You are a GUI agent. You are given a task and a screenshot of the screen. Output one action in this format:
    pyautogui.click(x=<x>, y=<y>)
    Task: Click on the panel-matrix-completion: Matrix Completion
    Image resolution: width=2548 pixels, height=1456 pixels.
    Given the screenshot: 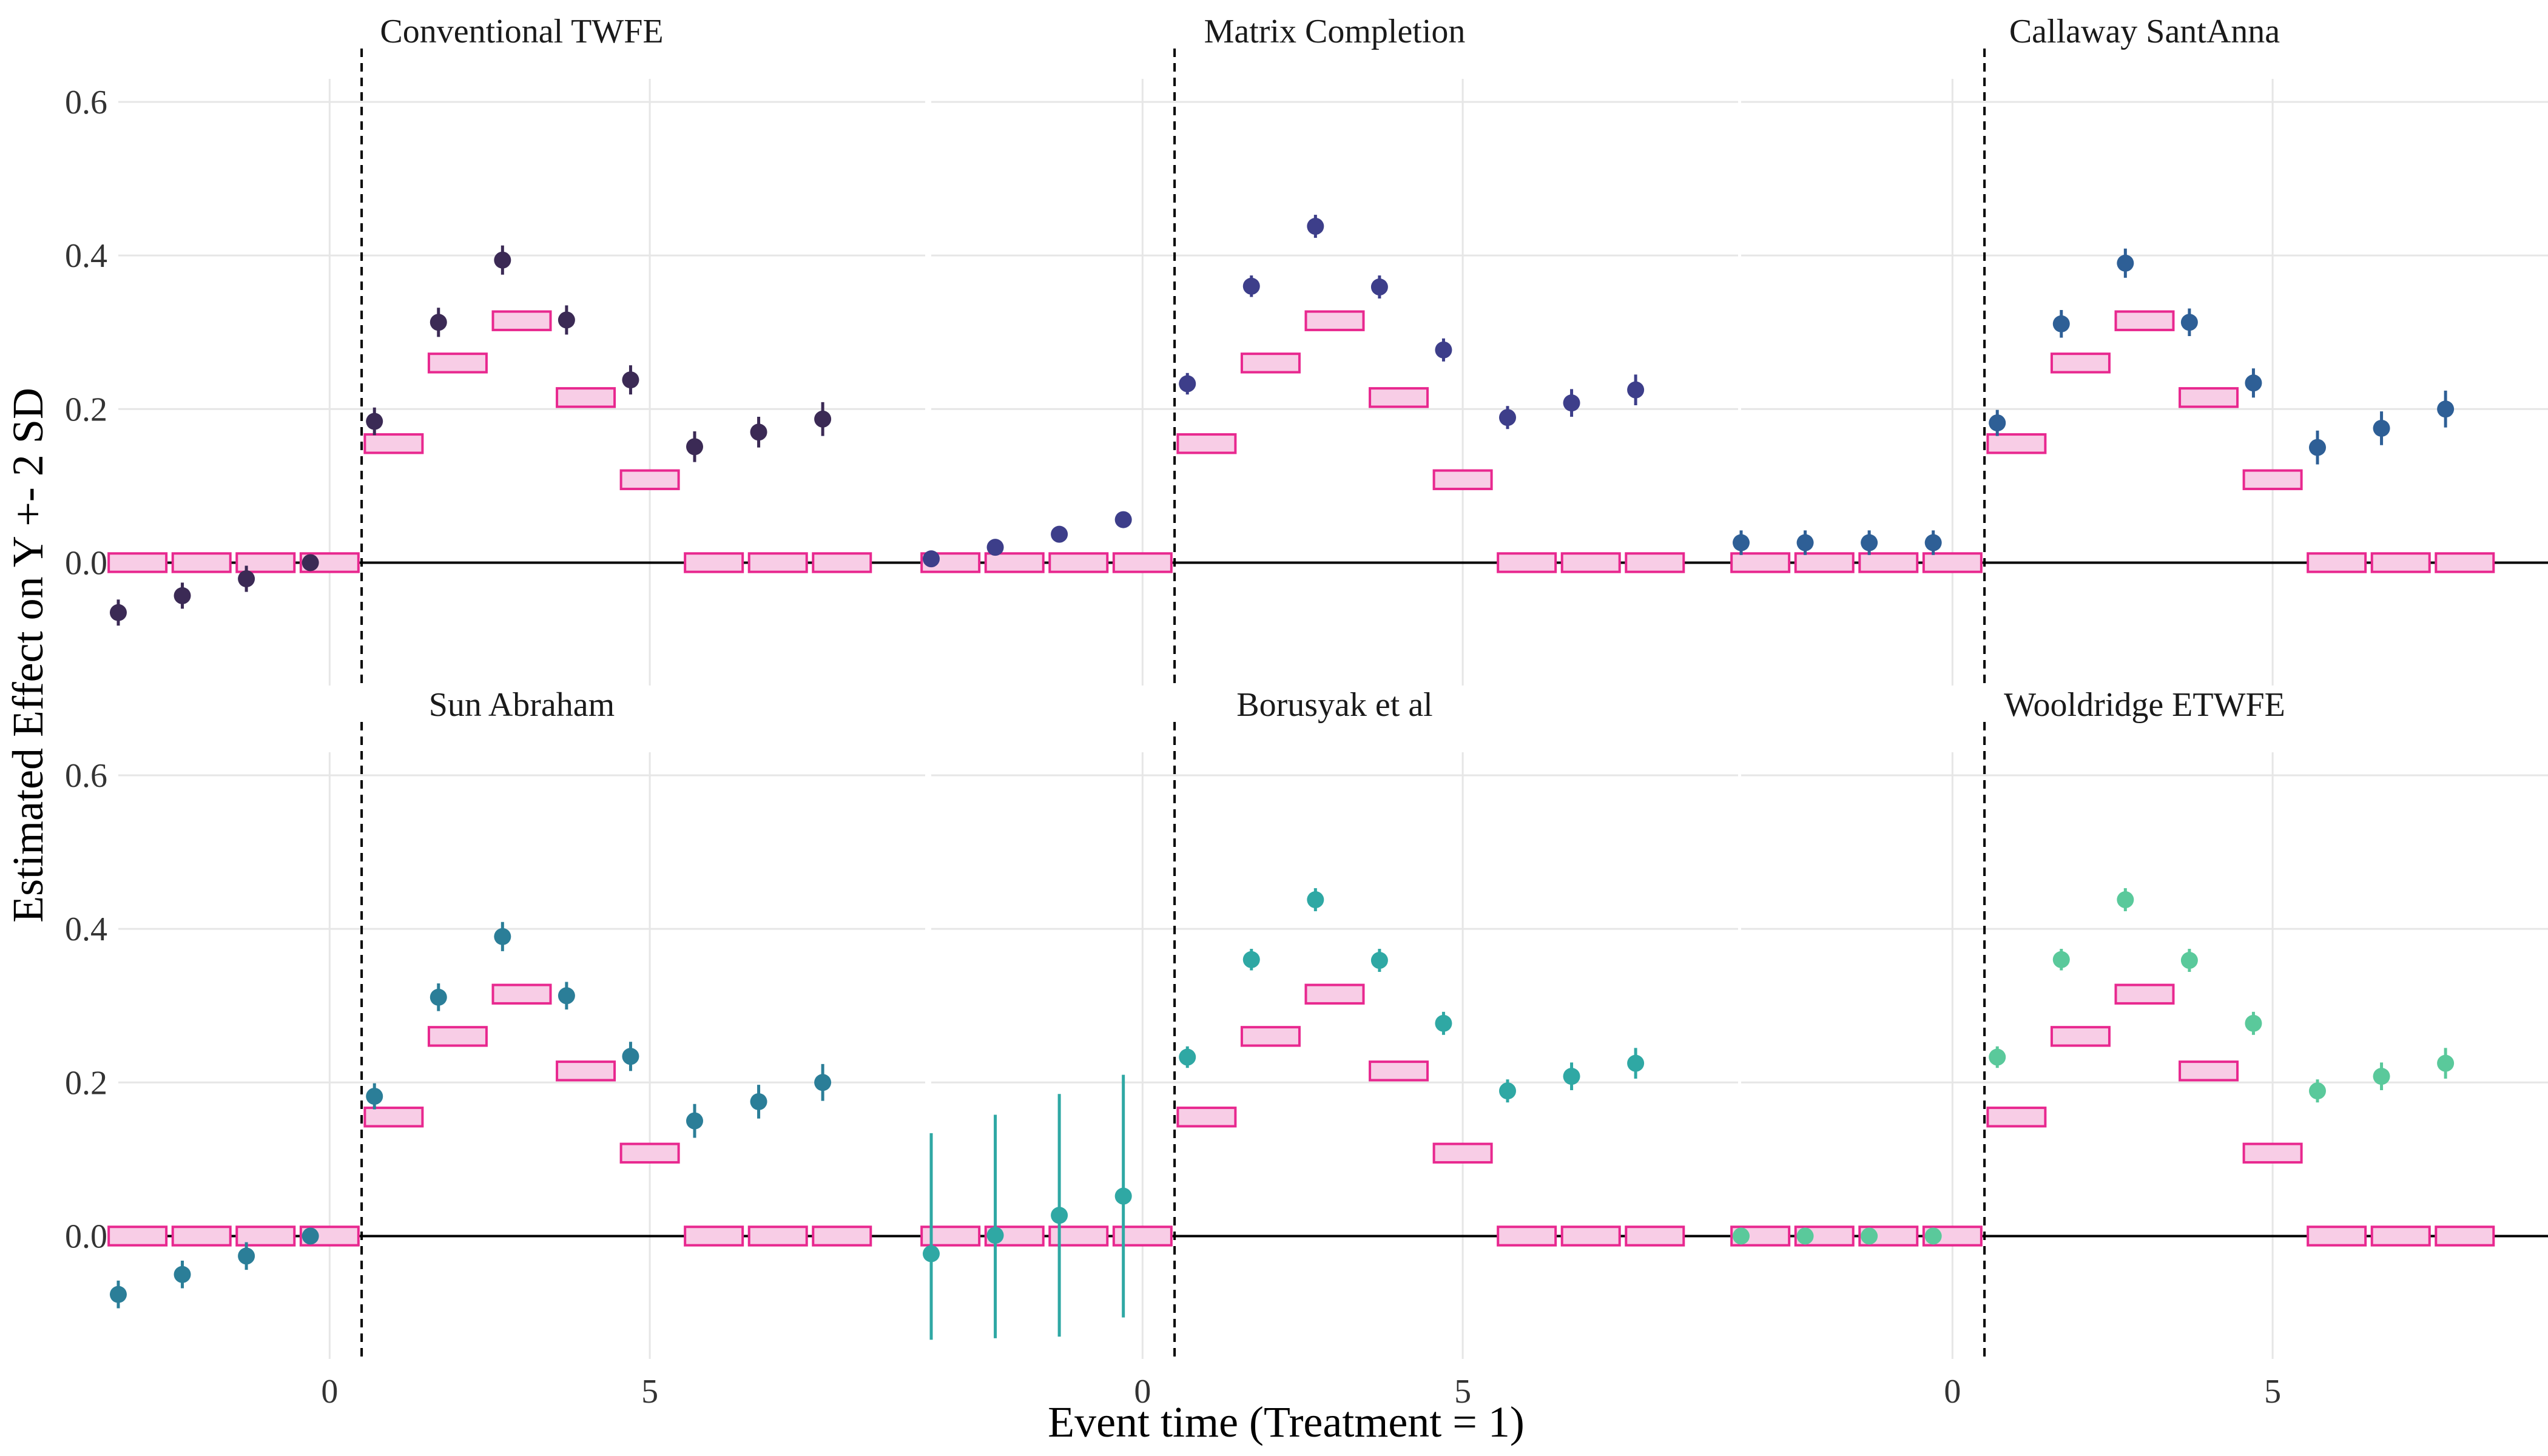 What is the action you would take?
    pyautogui.click(x=1329, y=349)
    